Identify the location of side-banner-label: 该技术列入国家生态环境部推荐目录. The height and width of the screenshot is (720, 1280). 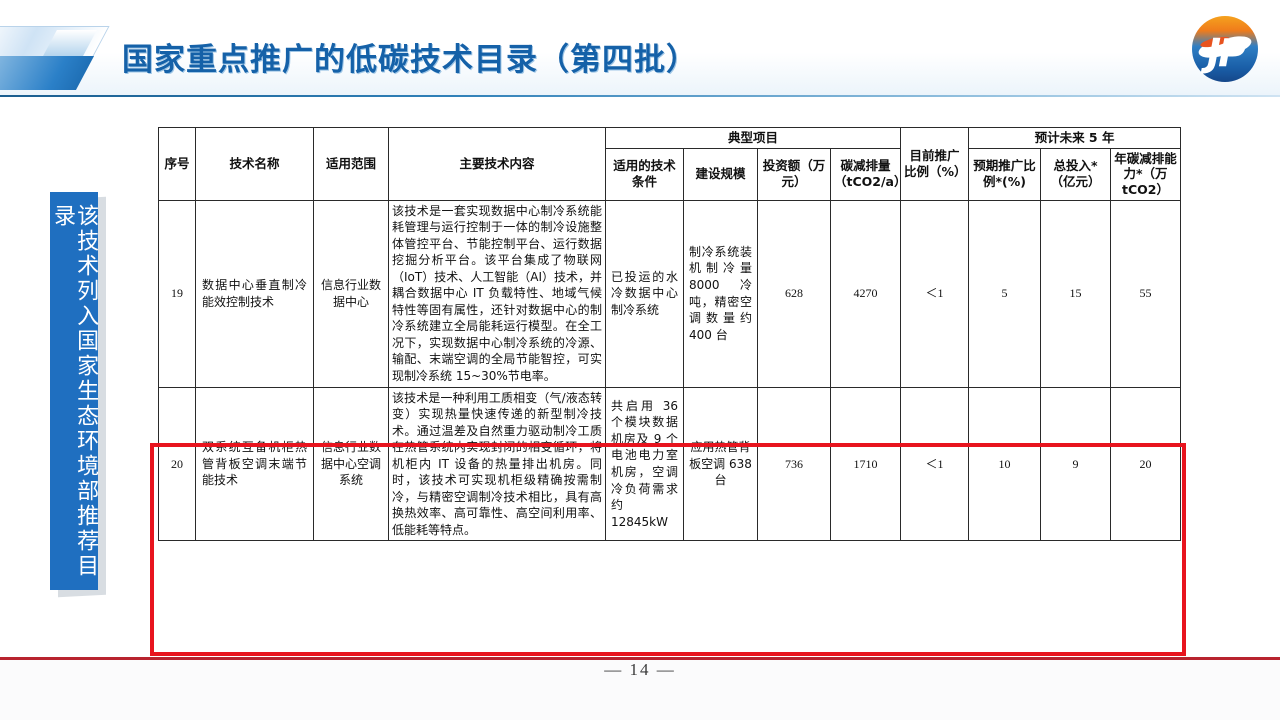
(74, 391).